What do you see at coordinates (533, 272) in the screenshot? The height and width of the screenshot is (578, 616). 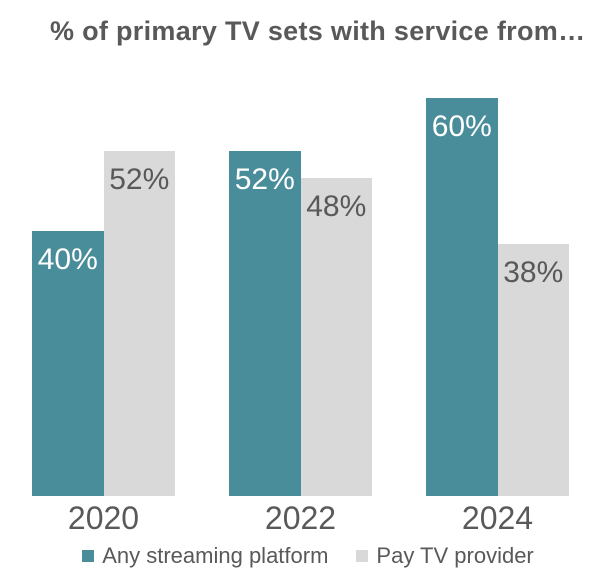 I see `bar-value-label: 38%` at bounding box center [533, 272].